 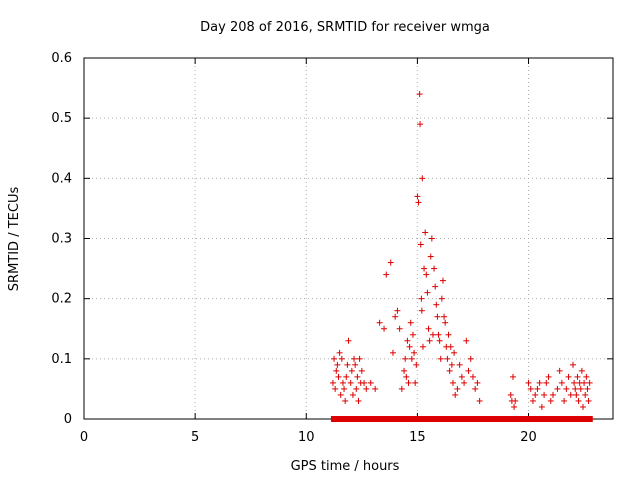 I want to click on x-tick-label: 20, so click(x=528, y=437).